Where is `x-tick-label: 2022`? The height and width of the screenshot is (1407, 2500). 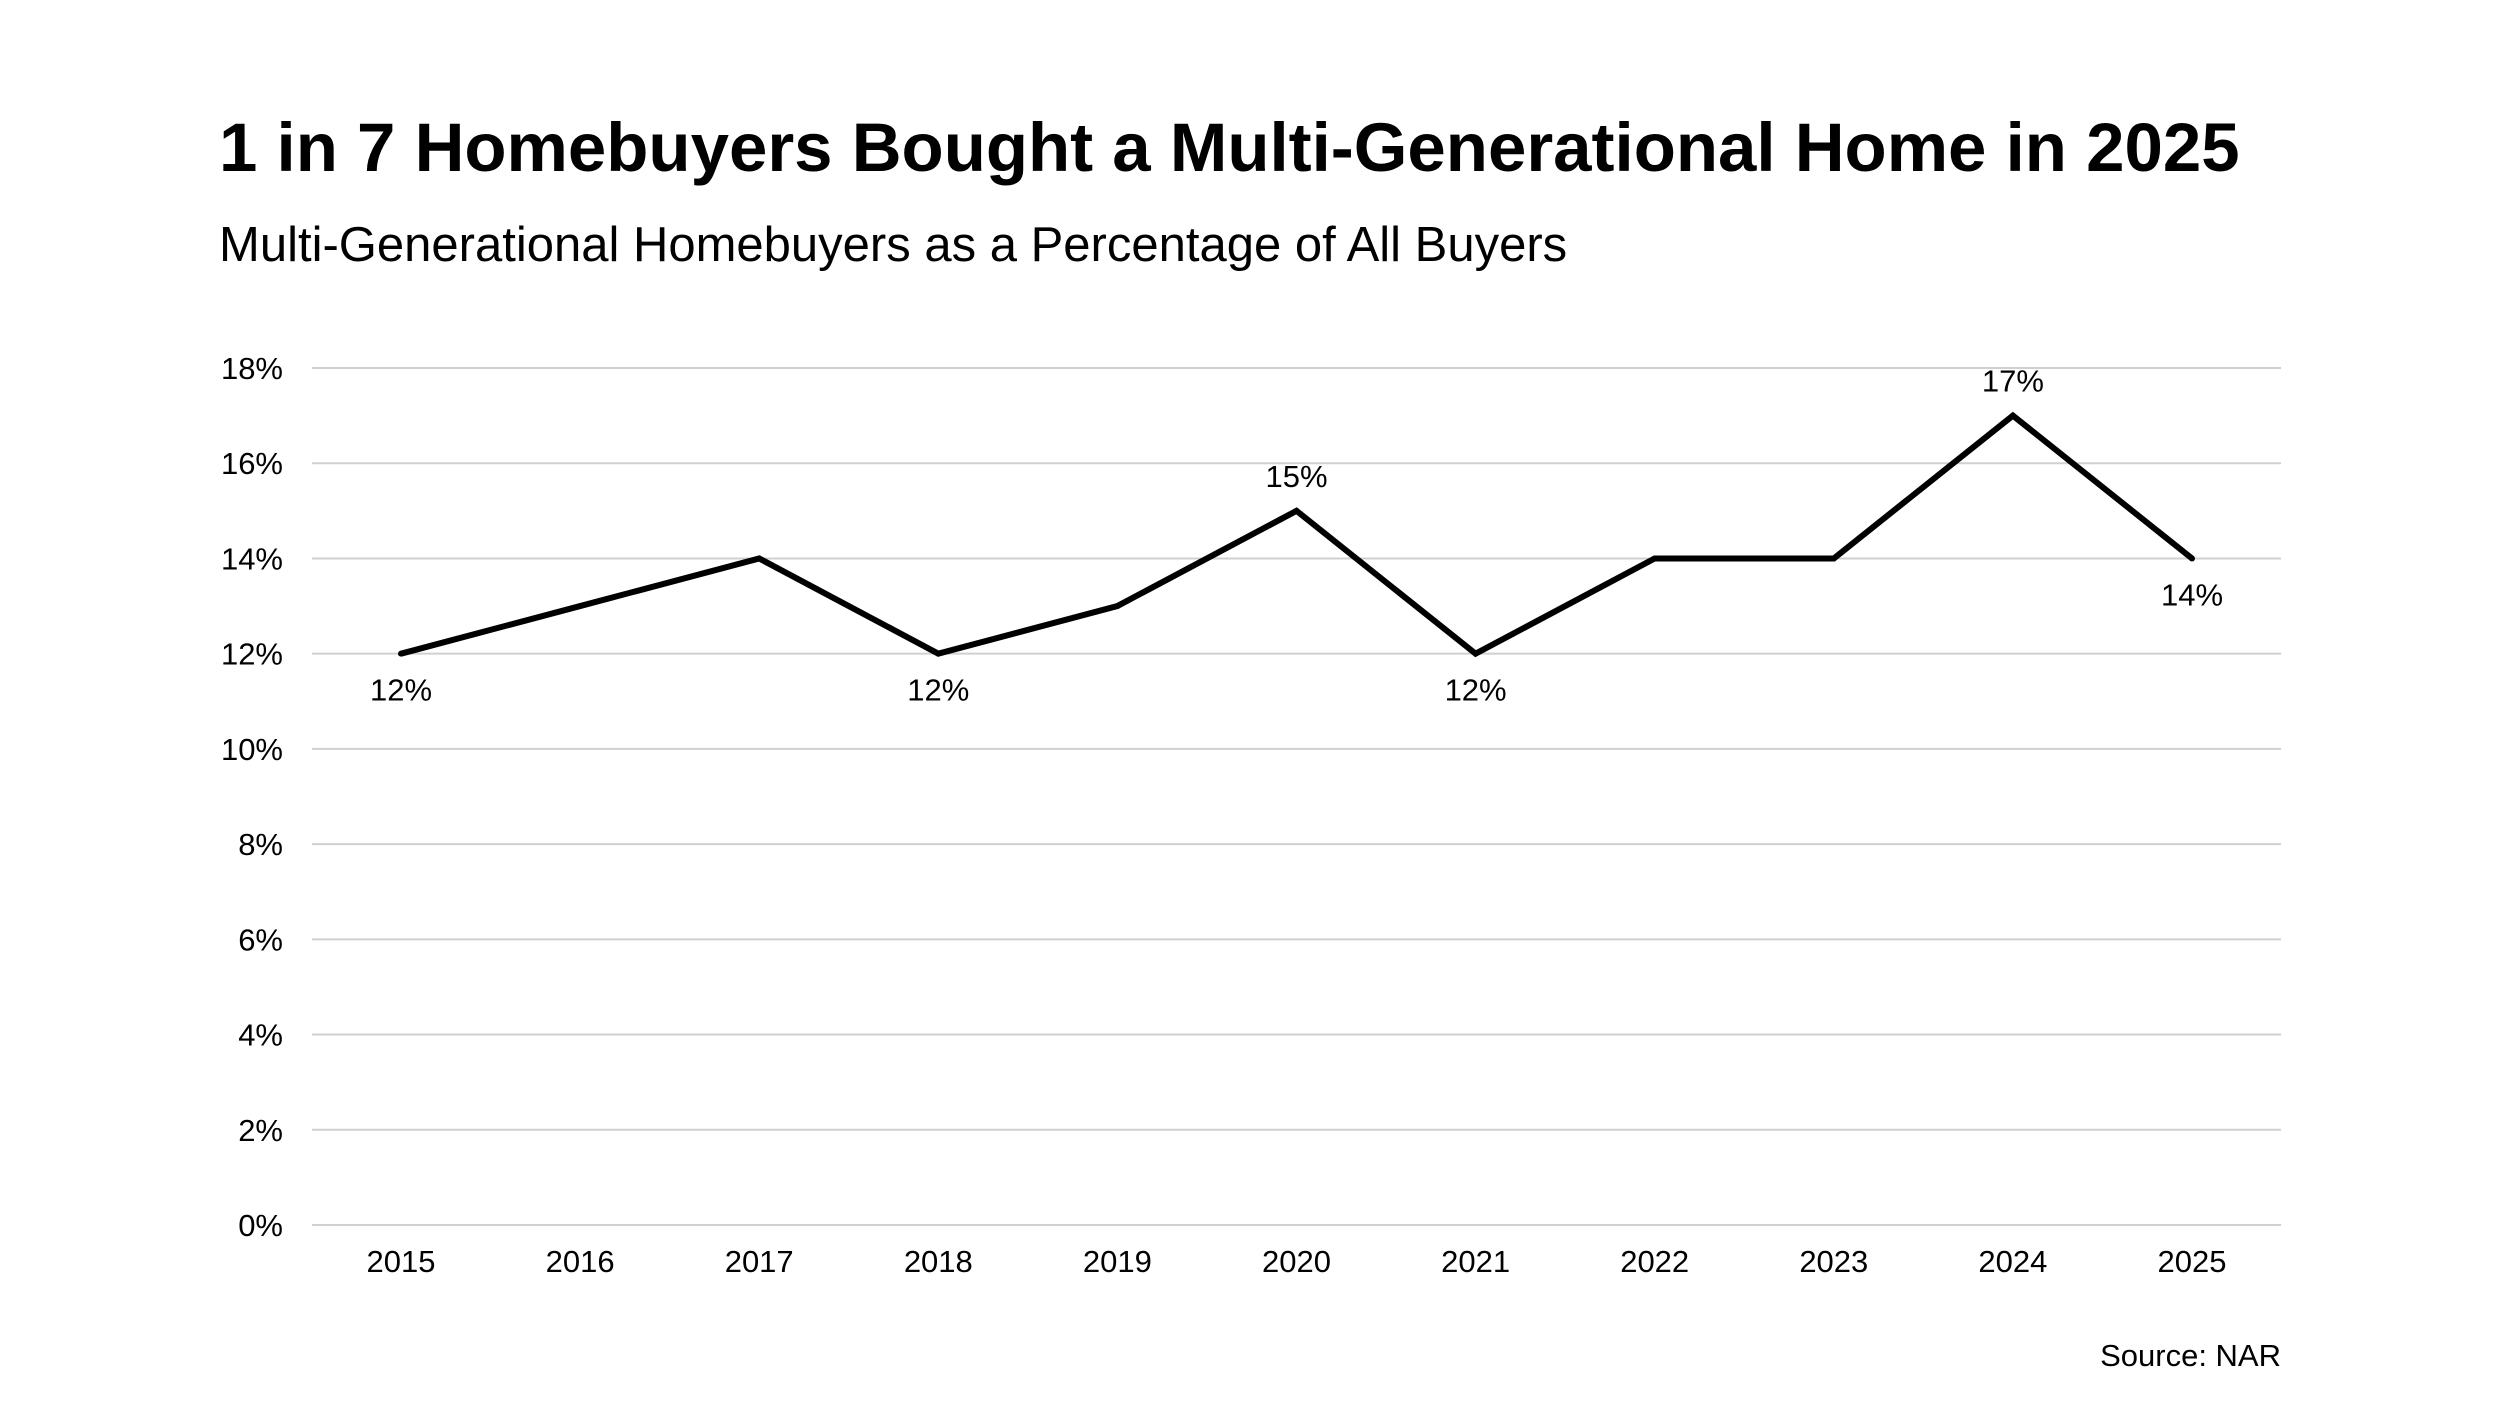 x-tick-label: 2022 is located at coordinates (1654, 1261).